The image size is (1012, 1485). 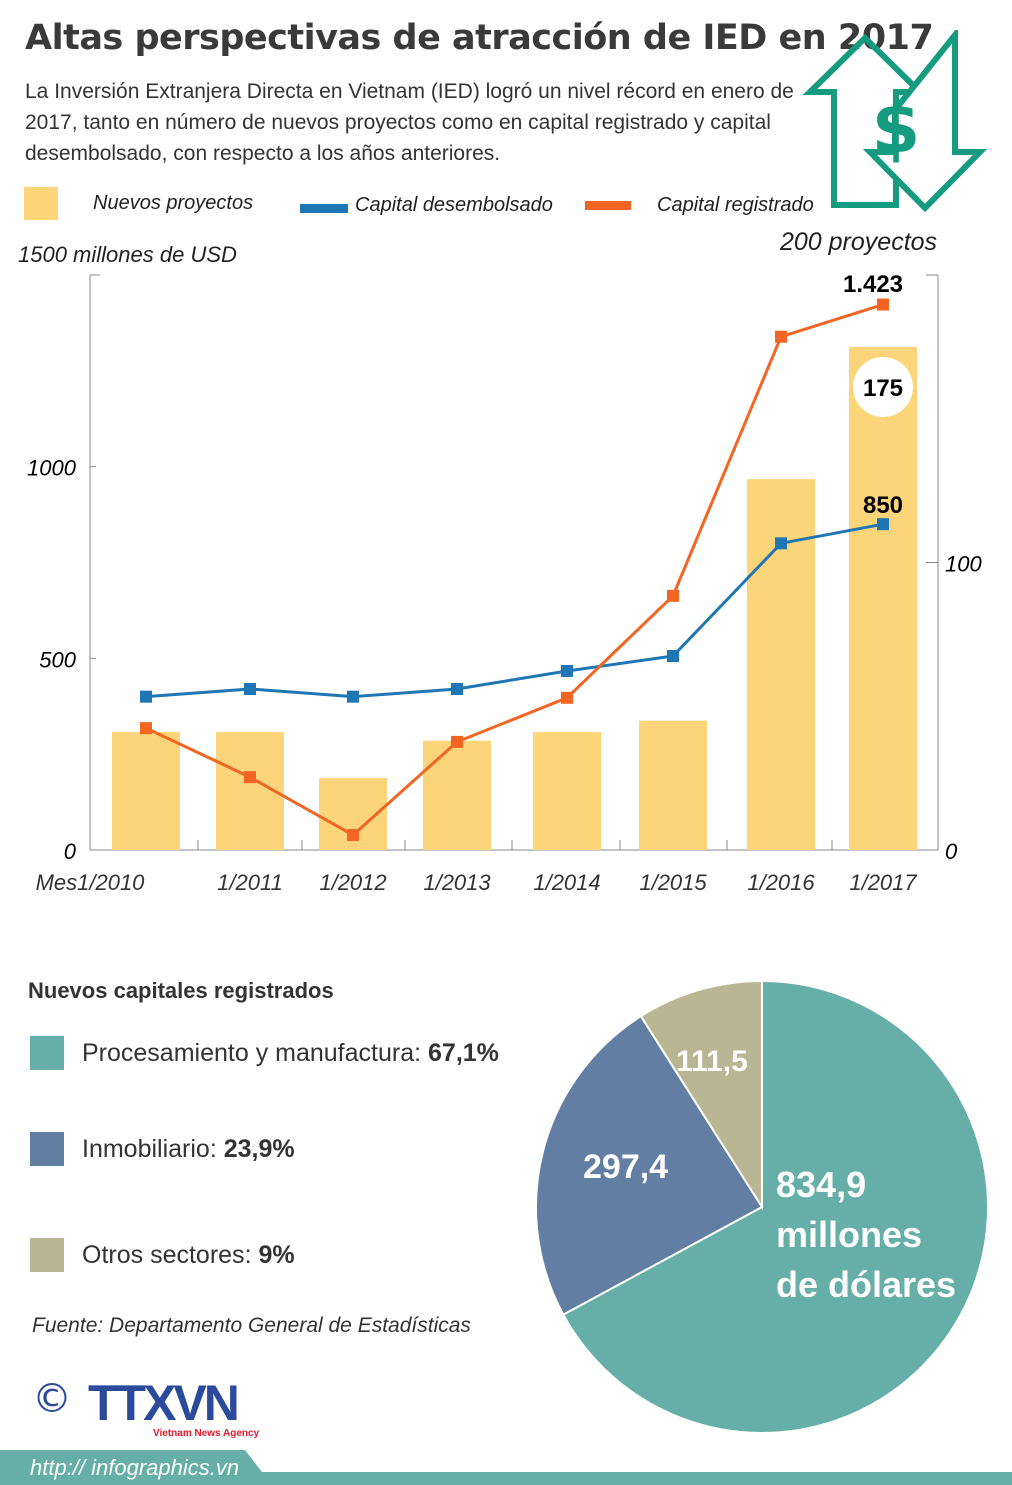 I want to click on legend-swatch-disbursed, so click(x=324, y=208).